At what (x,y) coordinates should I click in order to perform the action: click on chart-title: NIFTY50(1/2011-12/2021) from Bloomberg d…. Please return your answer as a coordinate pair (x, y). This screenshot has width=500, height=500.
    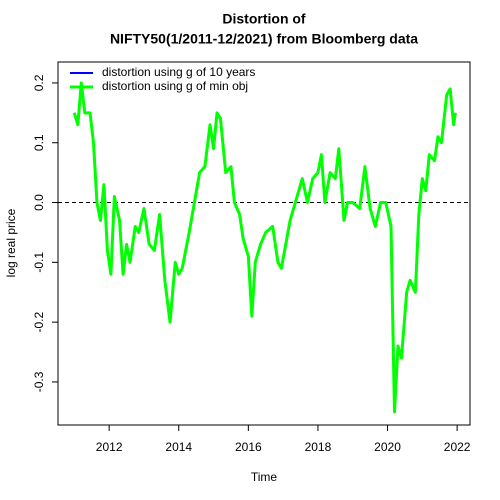
    Looking at the image, I should click on (264, 39).